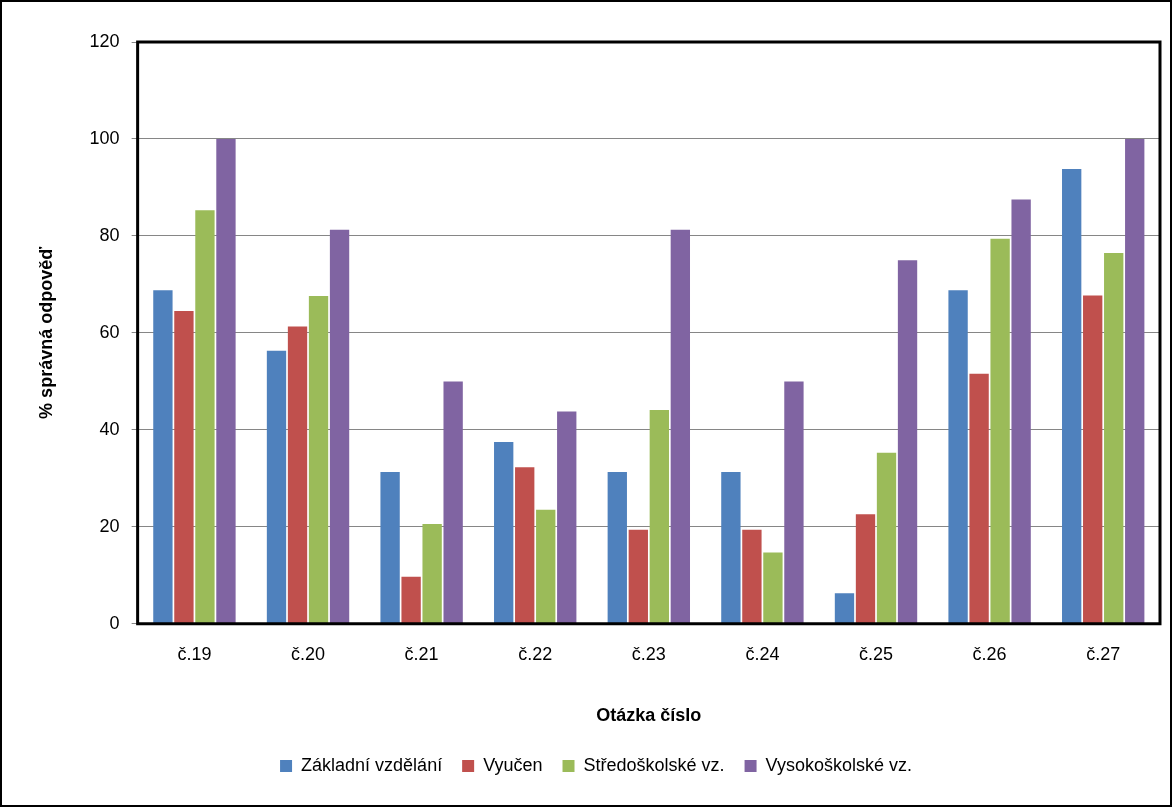 The width and height of the screenshot is (1172, 807). I want to click on x-tick-label: č.23, so click(648, 653).